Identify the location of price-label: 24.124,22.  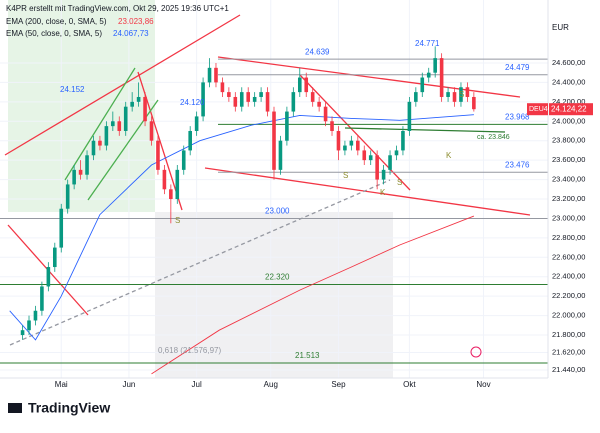
(569, 108).